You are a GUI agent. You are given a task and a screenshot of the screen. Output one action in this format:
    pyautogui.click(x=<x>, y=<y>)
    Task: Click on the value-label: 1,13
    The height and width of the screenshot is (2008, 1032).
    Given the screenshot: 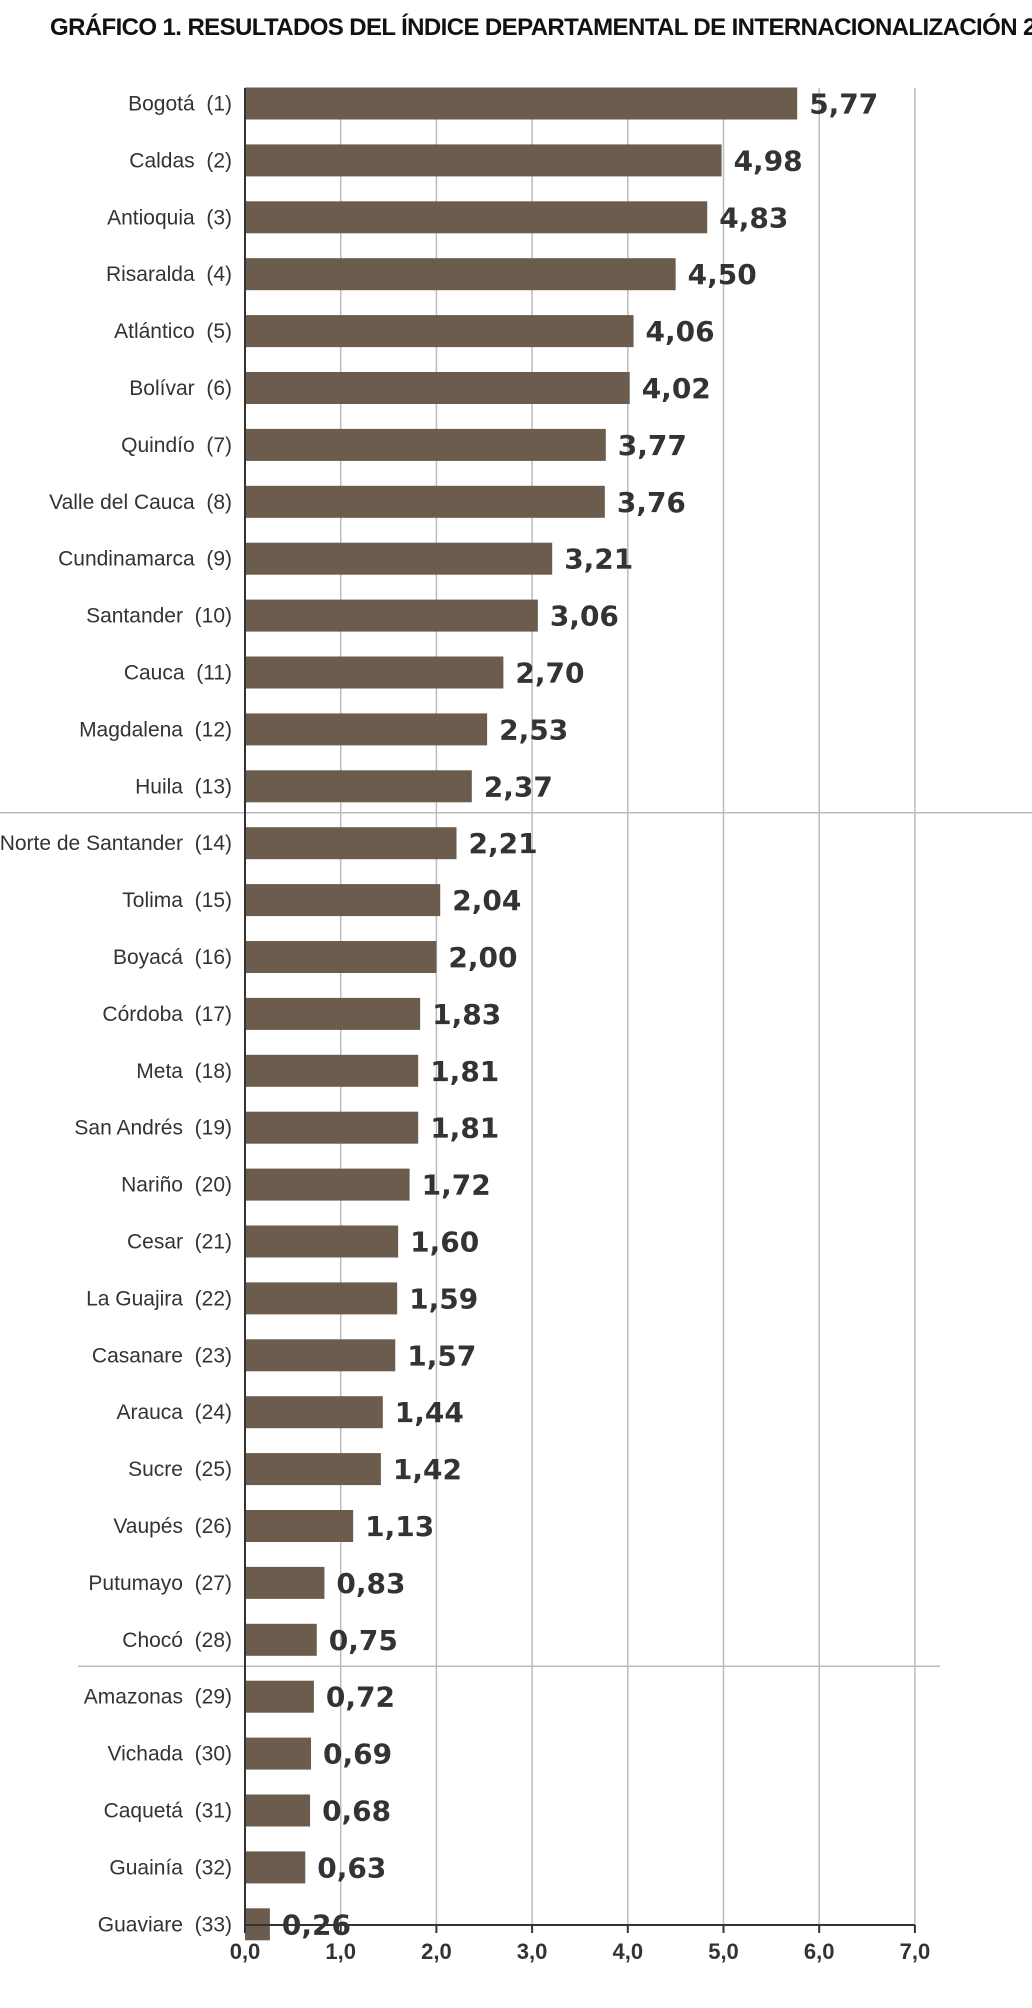 What is the action you would take?
    pyautogui.click(x=399, y=1526)
    